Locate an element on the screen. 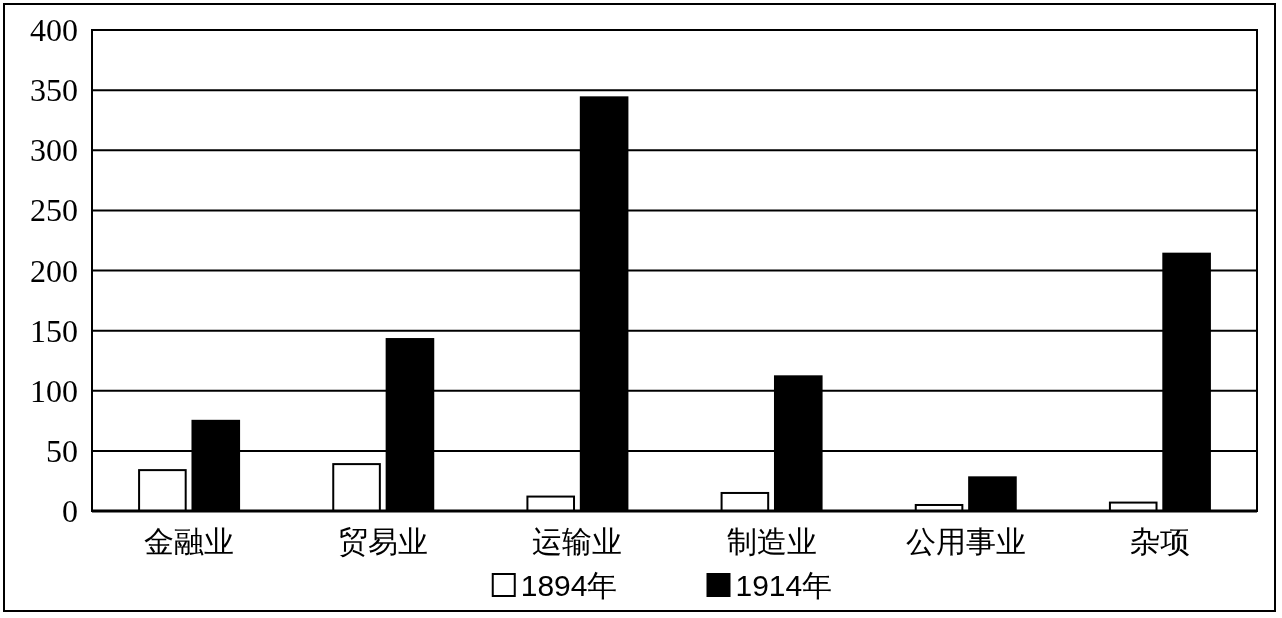 This screenshot has height=618, width=1282. x-tick-label: 金融业 is located at coordinates (189, 541).